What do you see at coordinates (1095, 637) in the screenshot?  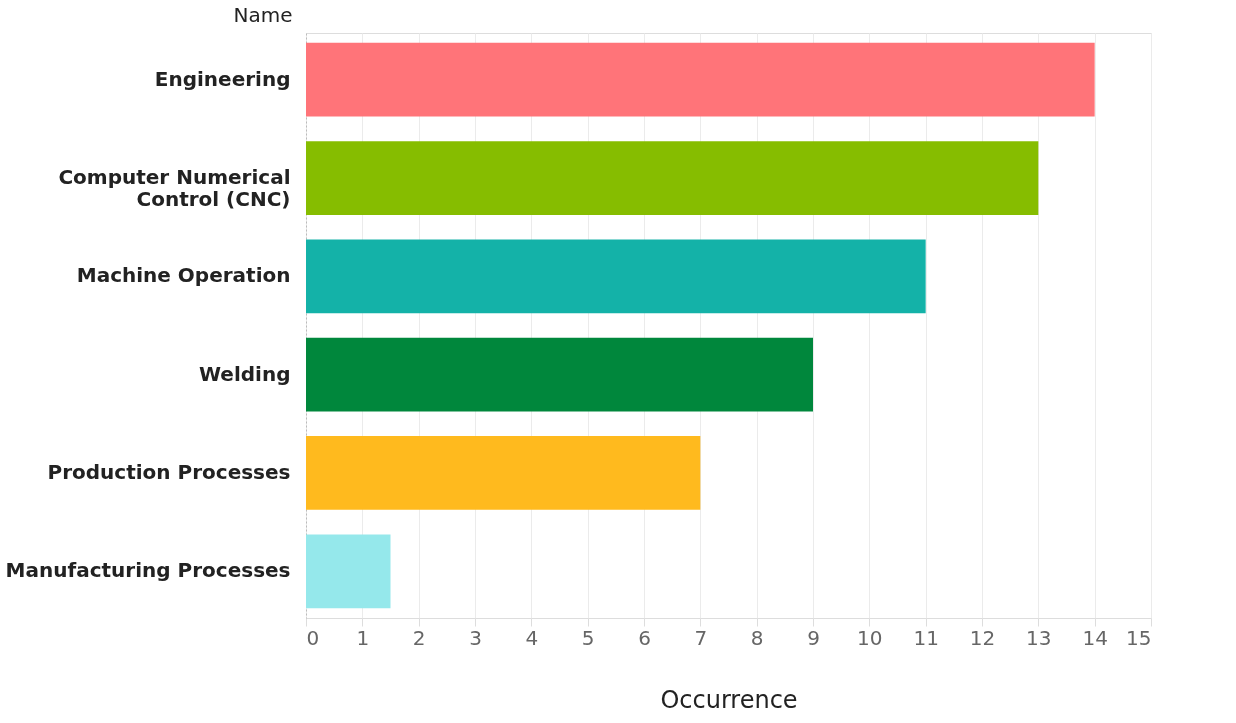 I see `x-tick-label: 14` at bounding box center [1095, 637].